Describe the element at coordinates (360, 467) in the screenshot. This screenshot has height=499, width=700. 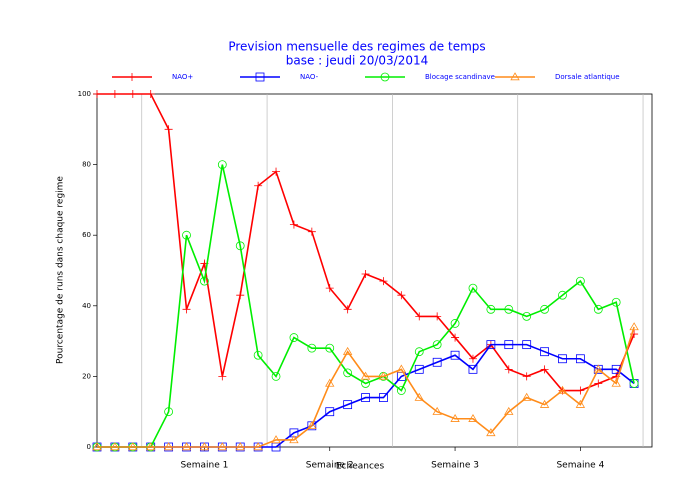
I see `x-axis-label: Echeances` at that location.